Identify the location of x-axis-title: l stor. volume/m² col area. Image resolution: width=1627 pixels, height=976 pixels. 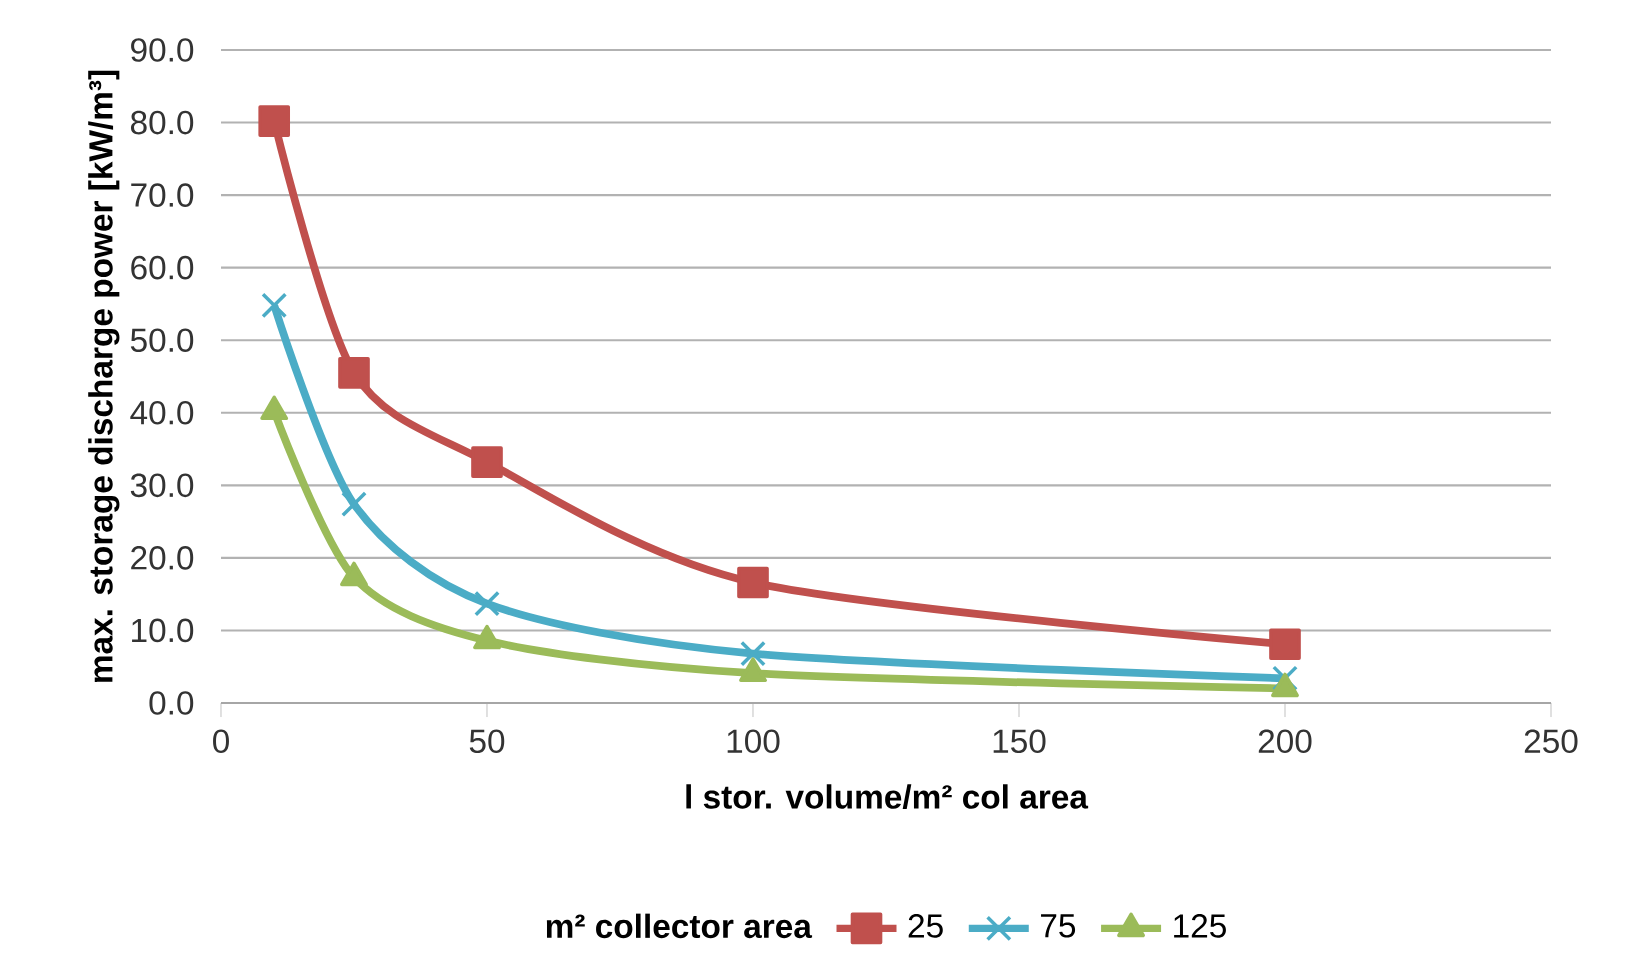
(887, 797).